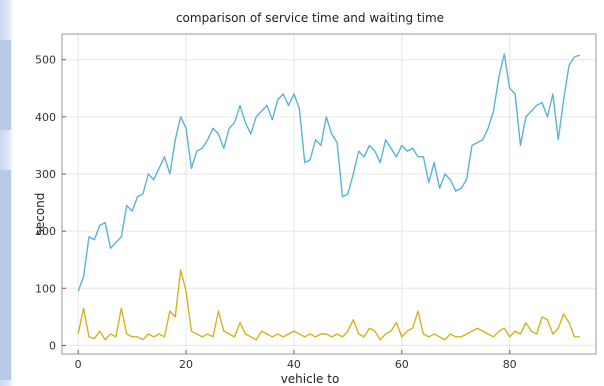 The image size is (604, 386). Describe the element at coordinates (402, 364) in the screenshot. I see `x-tick-label: 60` at that location.